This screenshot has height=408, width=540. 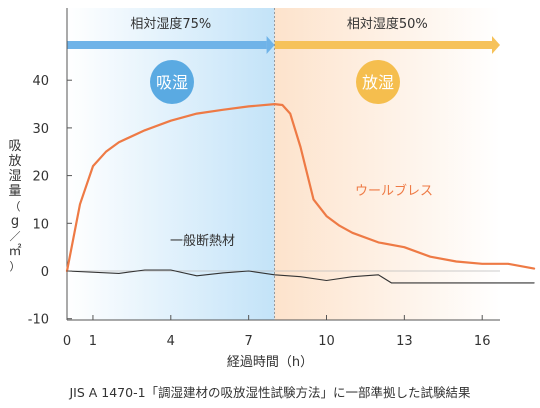 I want to click on phase-condition-1: 相対湿度50%, so click(x=387, y=24).